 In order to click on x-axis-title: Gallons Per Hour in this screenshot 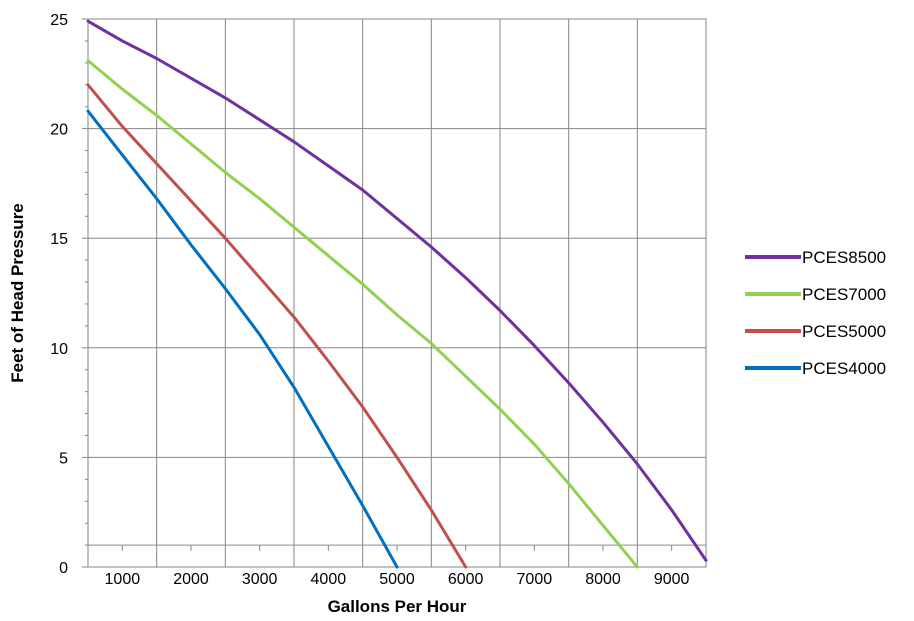, I will do `click(397, 606)`.